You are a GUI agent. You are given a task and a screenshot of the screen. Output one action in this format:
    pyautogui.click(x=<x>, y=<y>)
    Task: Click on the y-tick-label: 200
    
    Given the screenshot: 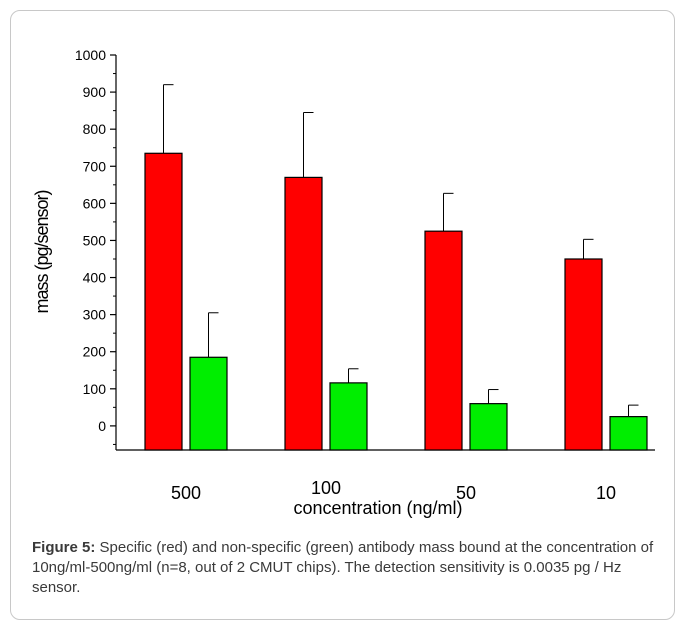 What is the action you would take?
    pyautogui.click(x=95, y=352)
    